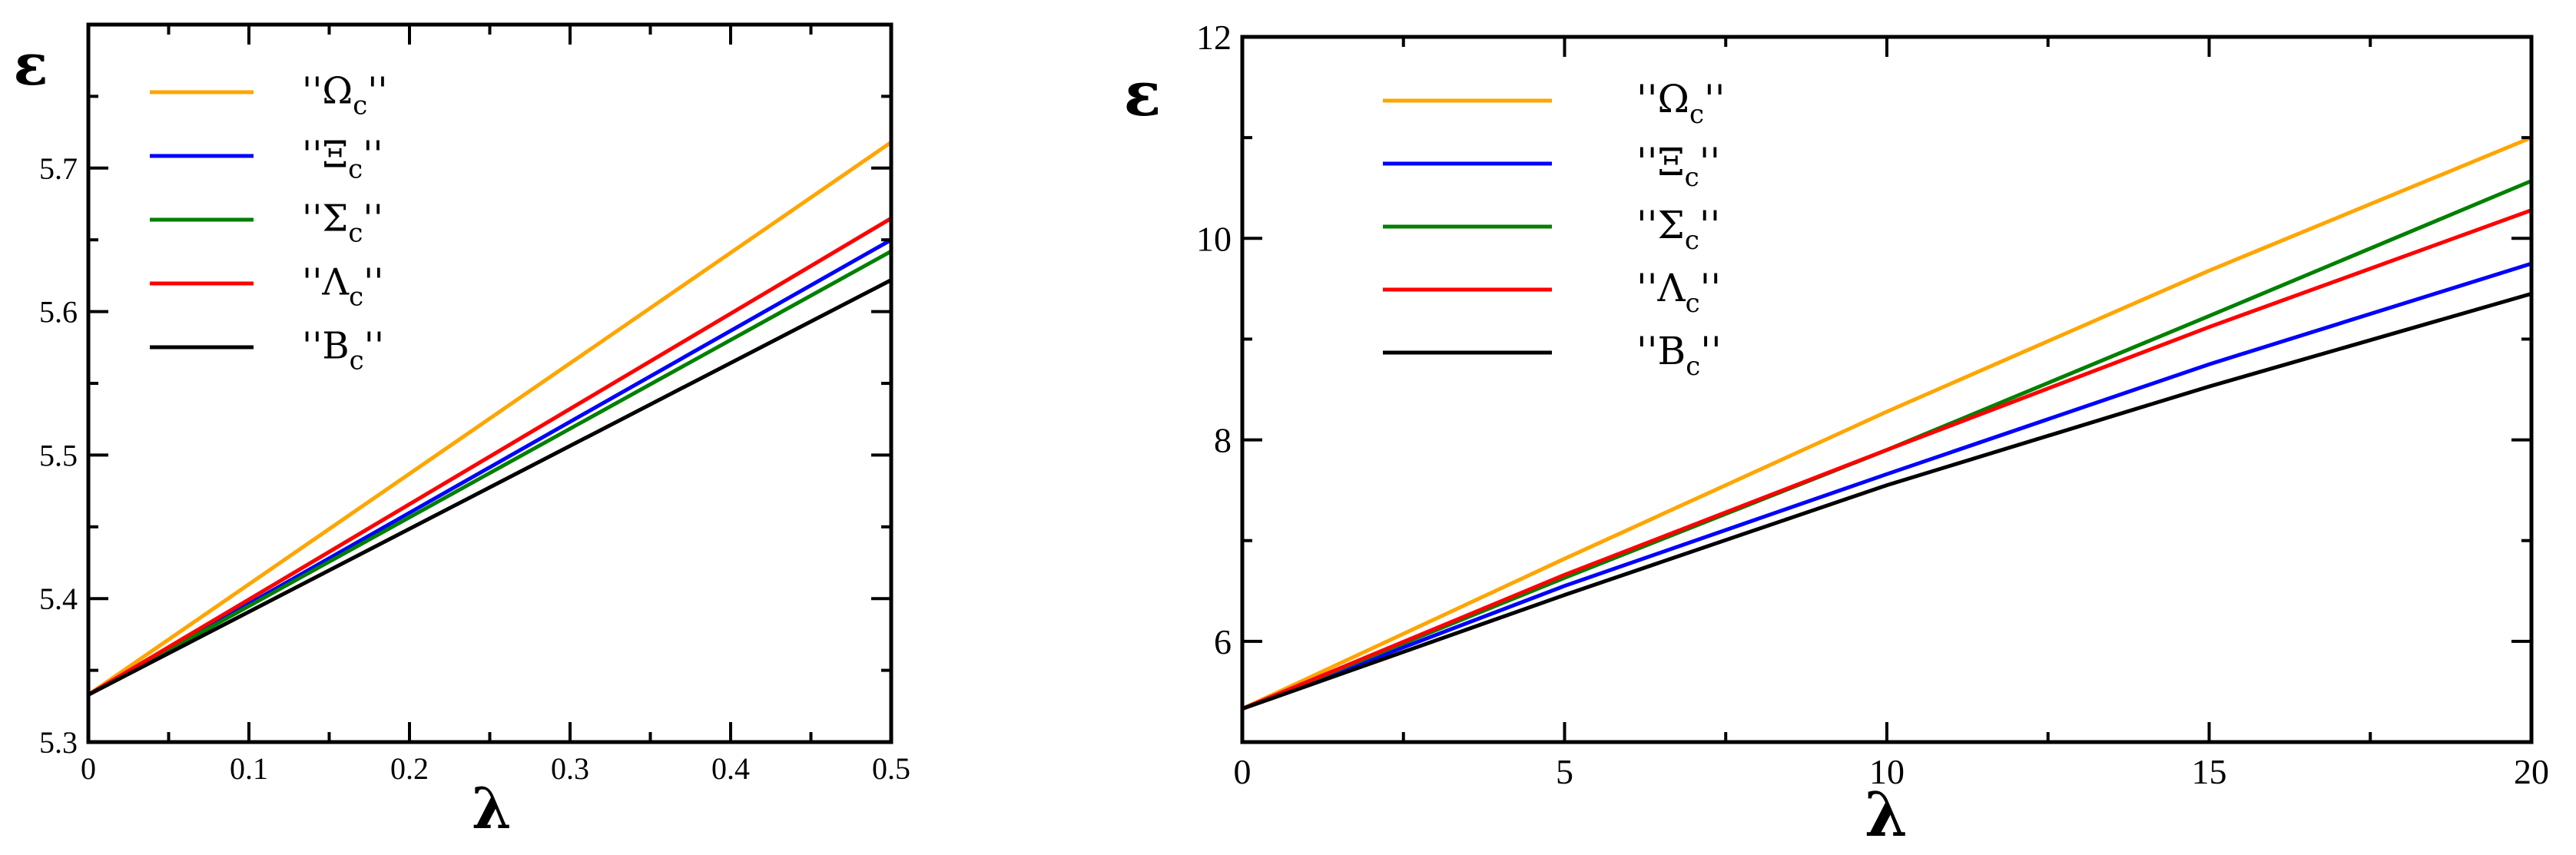  What do you see at coordinates (58, 599) in the screenshot?
I see `y-tick-label: 5.4` at bounding box center [58, 599].